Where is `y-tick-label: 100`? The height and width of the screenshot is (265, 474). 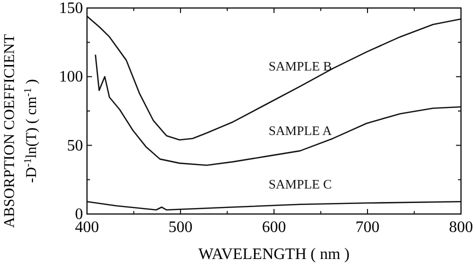
y-tick-label: 100 is located at coordinates (71, 77).